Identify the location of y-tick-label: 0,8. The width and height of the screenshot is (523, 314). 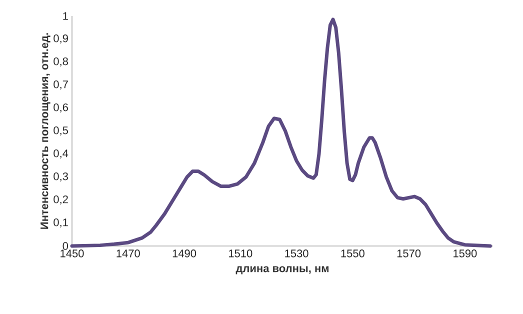
(61, 62).